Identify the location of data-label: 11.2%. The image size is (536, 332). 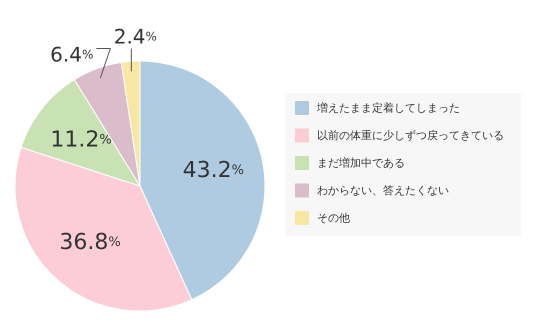
(81, 139).